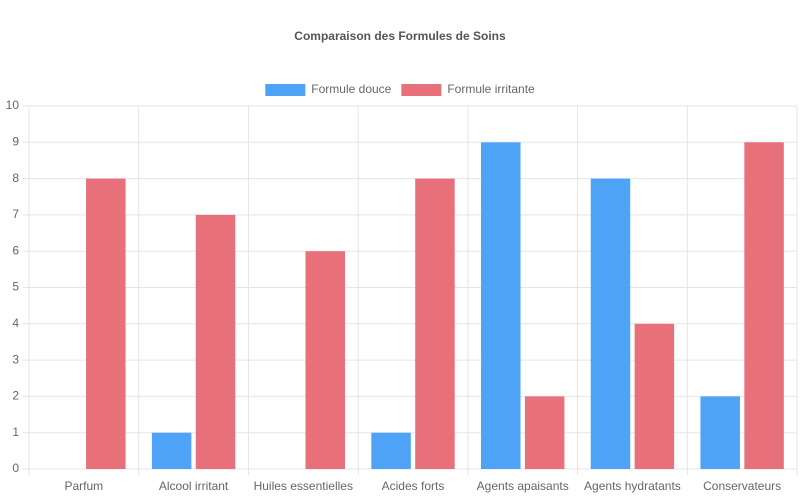  I want to click on x-tick-label: Agents hydratants, so click(632, 486).